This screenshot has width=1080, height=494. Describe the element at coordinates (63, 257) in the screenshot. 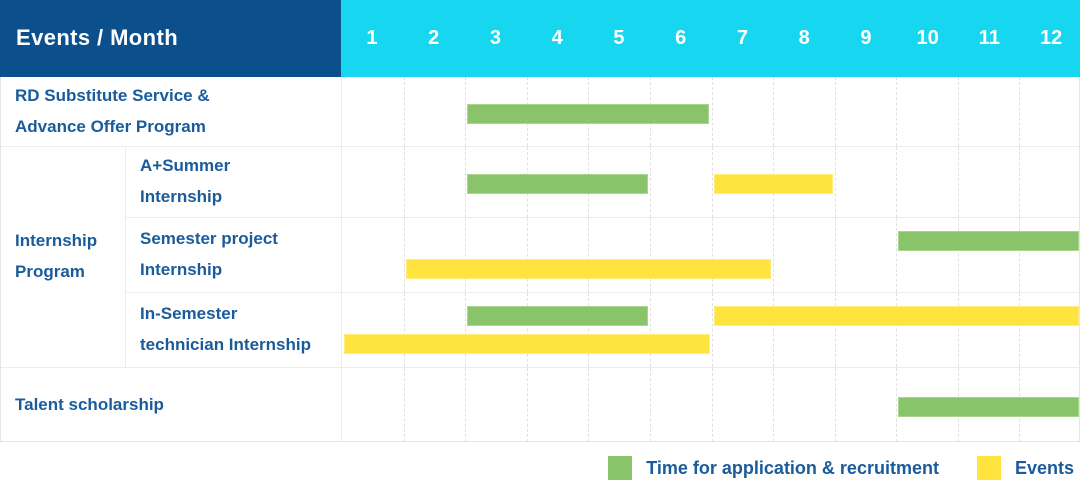

I see `group-label-internship-program: Internship Program` at that location.